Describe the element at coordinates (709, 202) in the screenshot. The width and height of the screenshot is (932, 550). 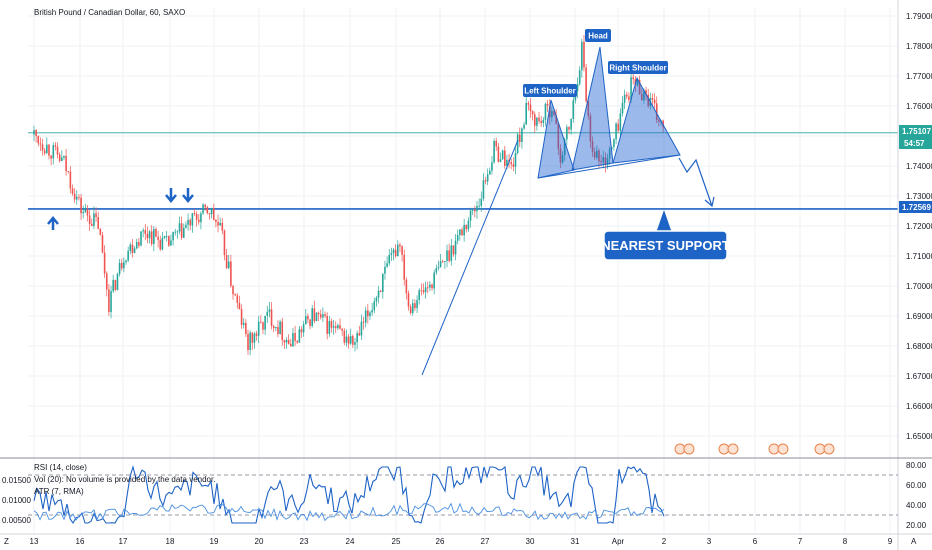
I see `projection-arrowhead-icon` at that location.